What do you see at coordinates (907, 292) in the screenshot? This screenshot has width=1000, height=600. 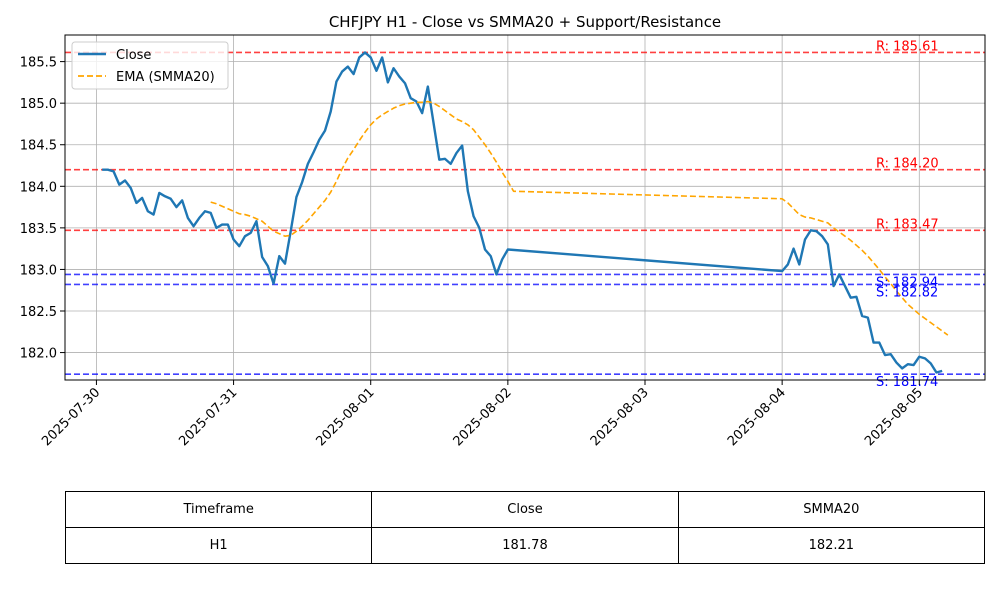 I see `support-label: S: 182.82` at bounding box center [907, 292].